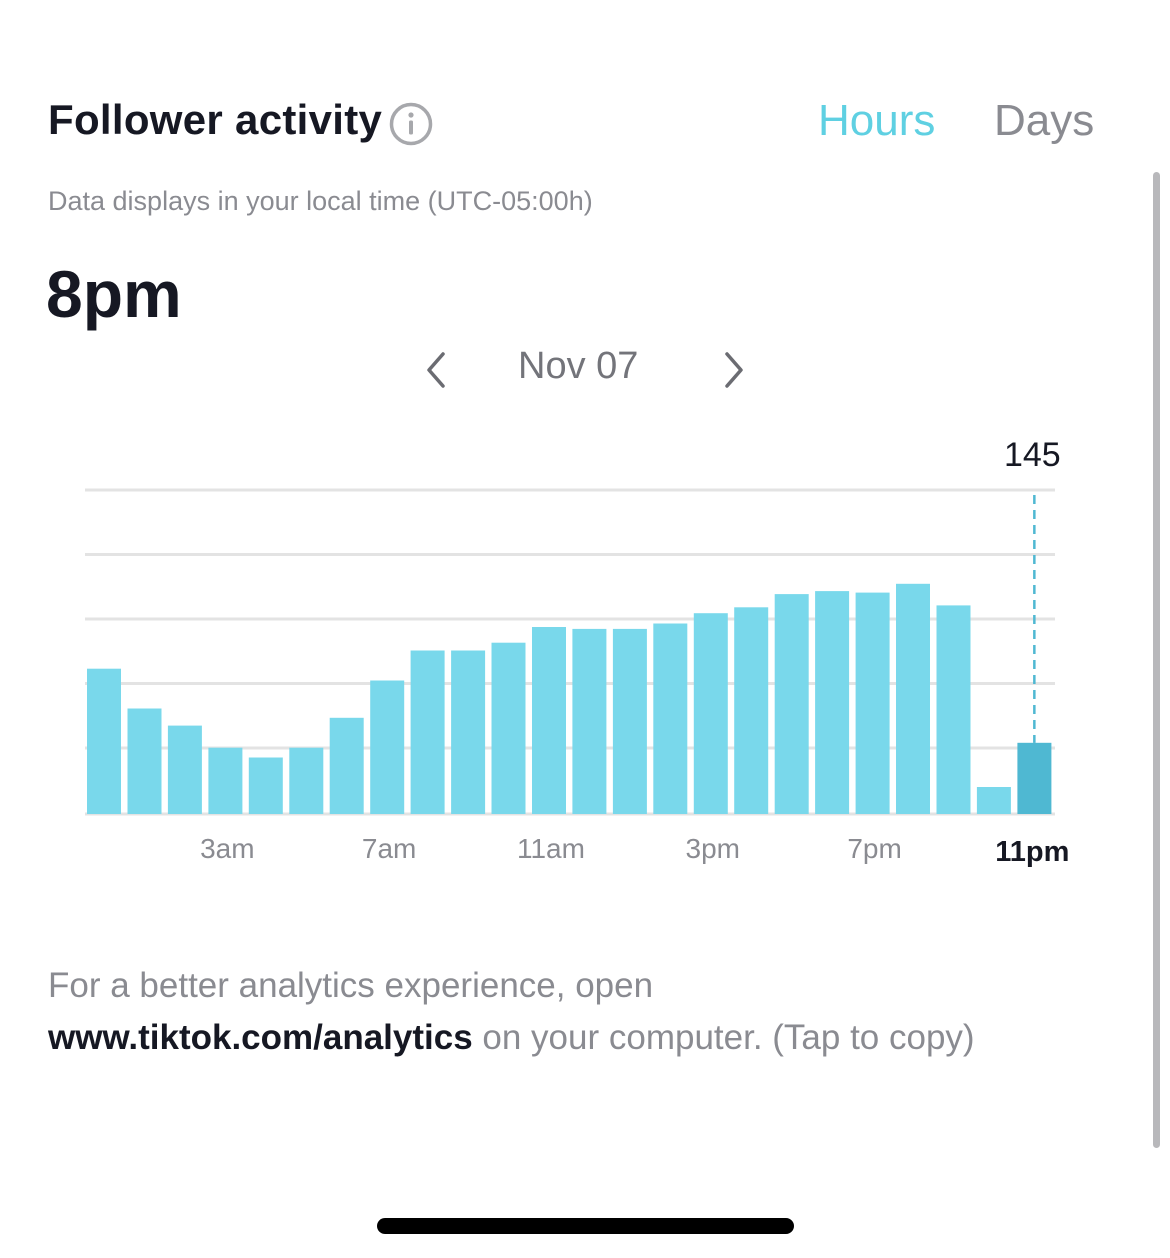 The width and height of the screenshot is (1170, 1258). Describe the element at coordinates (913, 698) in the screenshot. I see `bar-8pm` at that location.